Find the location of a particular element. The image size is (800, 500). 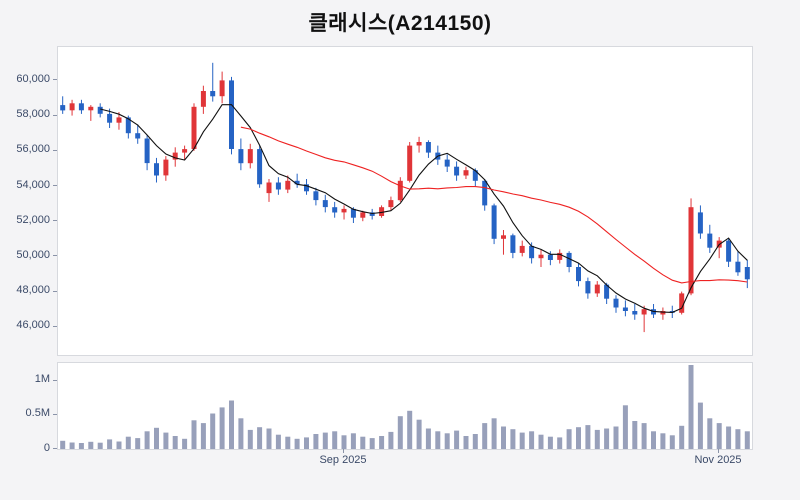

volume-bars-group is located at coordinates (405, 407).